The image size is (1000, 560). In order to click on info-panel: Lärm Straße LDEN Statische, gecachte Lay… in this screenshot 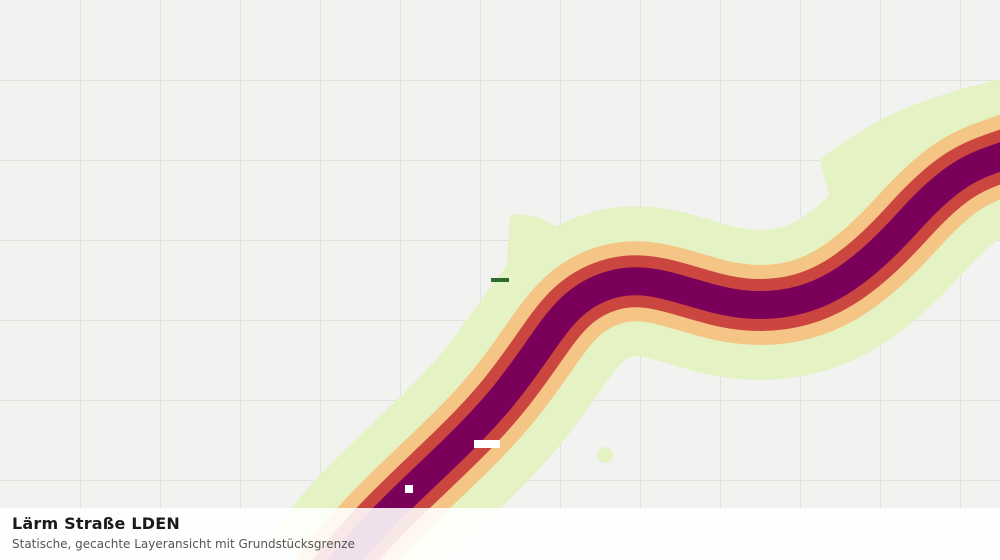, I will do `click(500, 534)`.